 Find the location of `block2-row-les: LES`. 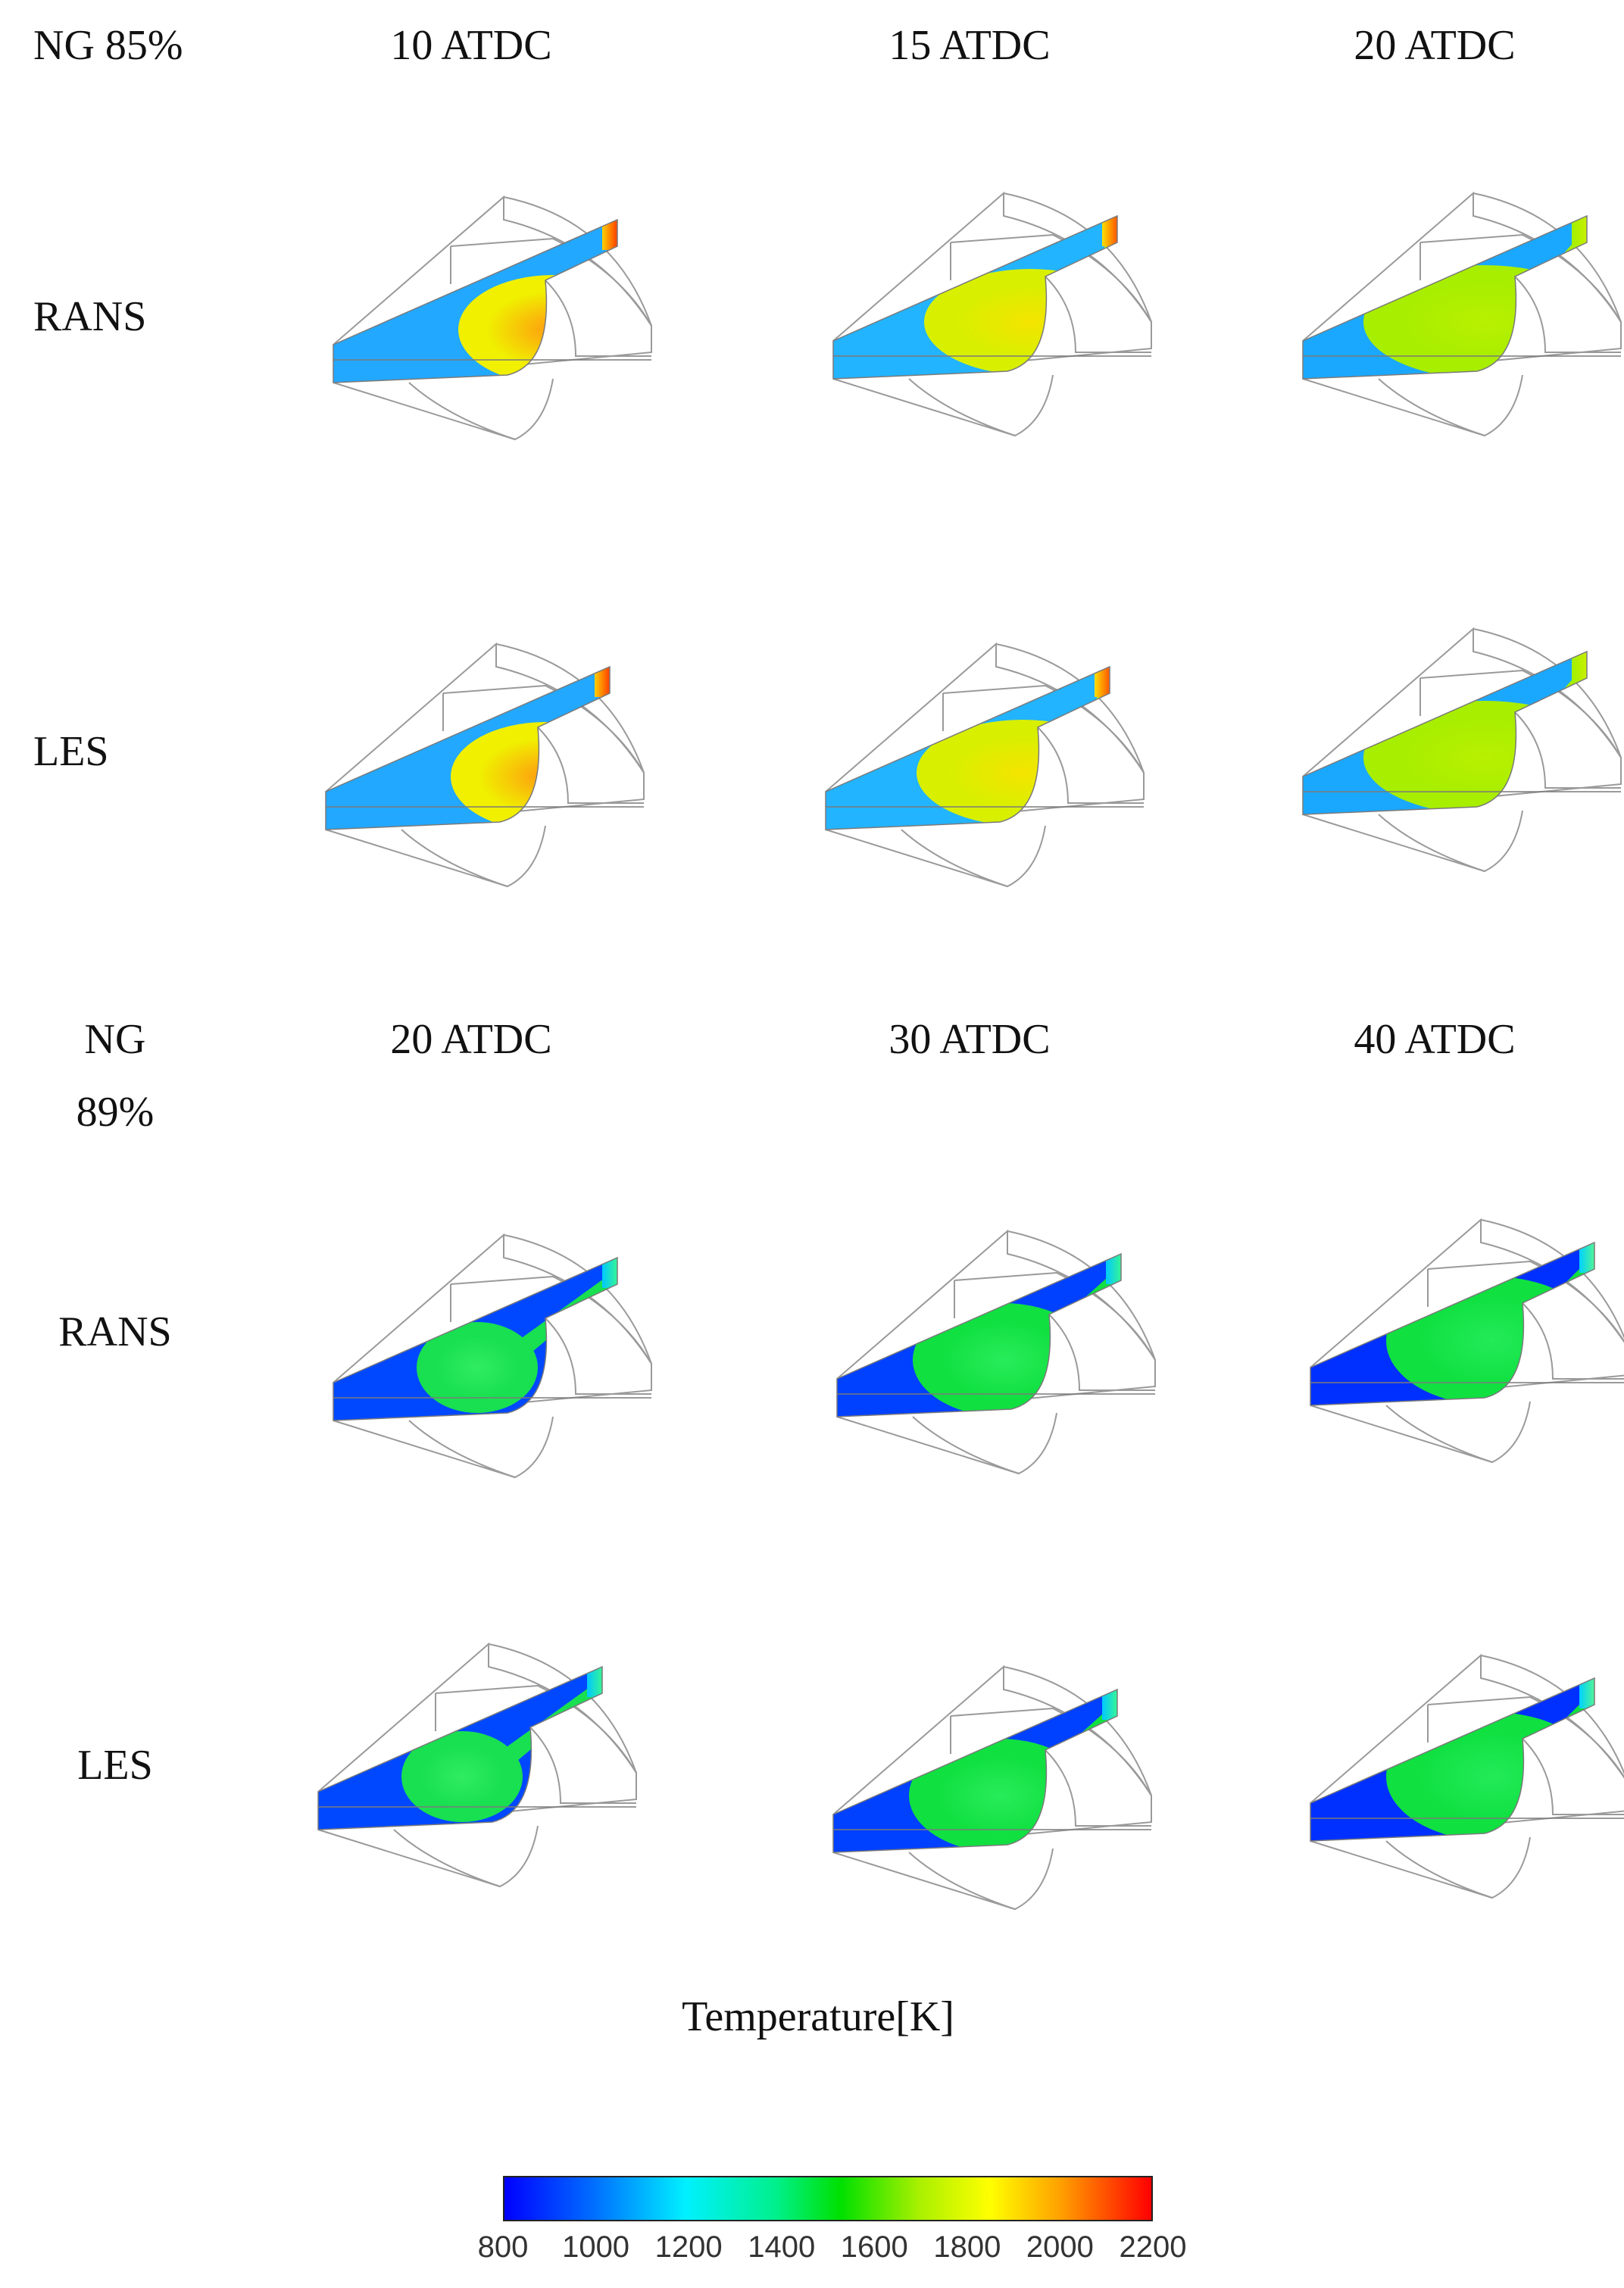

block2-row-les: LES is located at coordinates (115, 1765).